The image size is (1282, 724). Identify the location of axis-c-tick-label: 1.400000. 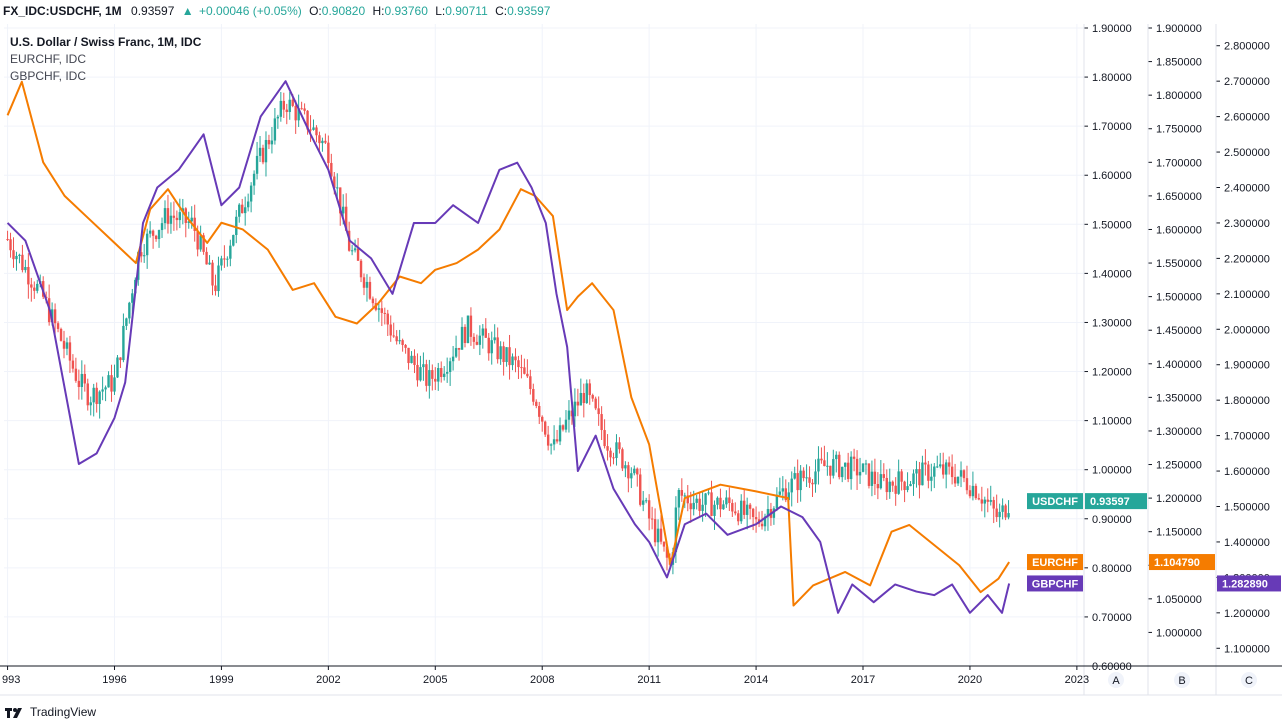
(1247, 543).